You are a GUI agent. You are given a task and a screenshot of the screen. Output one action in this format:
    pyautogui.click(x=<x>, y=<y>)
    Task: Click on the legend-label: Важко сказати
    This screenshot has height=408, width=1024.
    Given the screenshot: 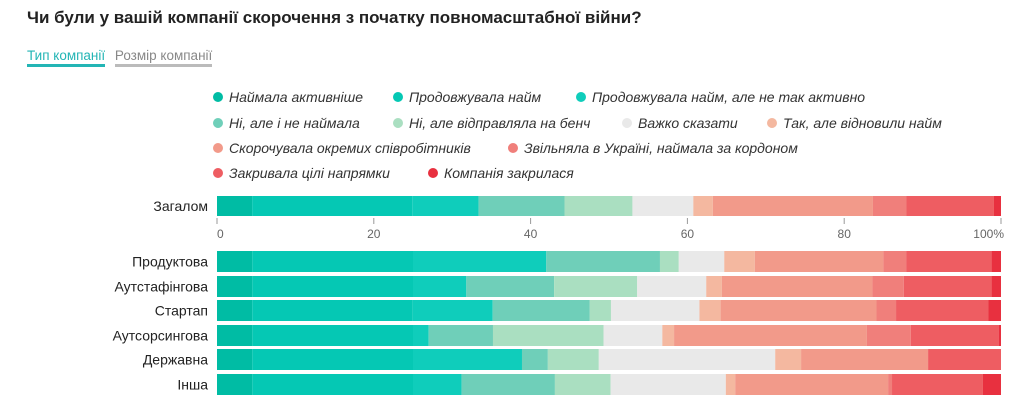 What is the action you would take?
    pyautogui.click(x=688, y=123)
    